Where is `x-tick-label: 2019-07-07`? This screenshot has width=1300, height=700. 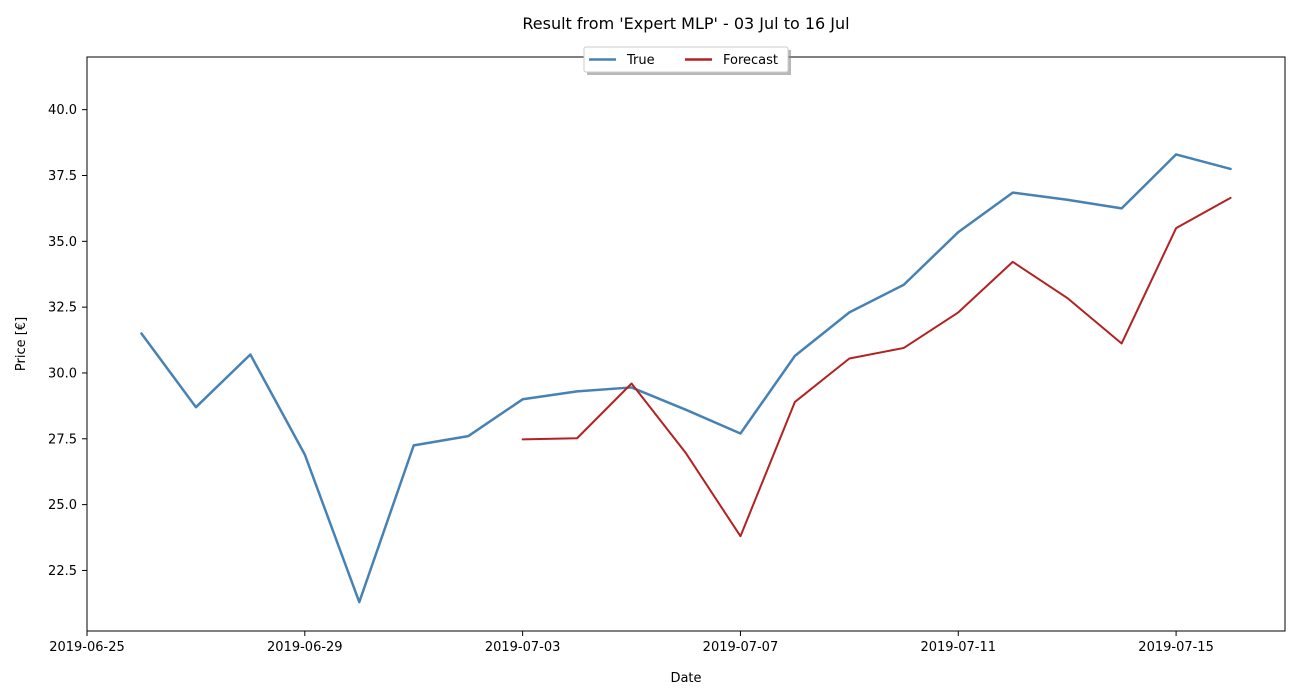 x-tick-label: 2019-07-07 is located at coordinates (741, 647).